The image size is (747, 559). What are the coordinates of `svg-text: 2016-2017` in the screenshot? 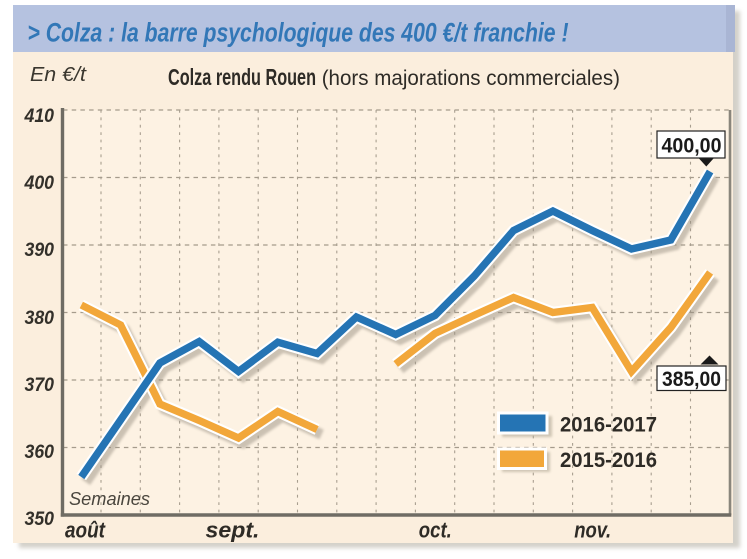 It's located at (608, 425).